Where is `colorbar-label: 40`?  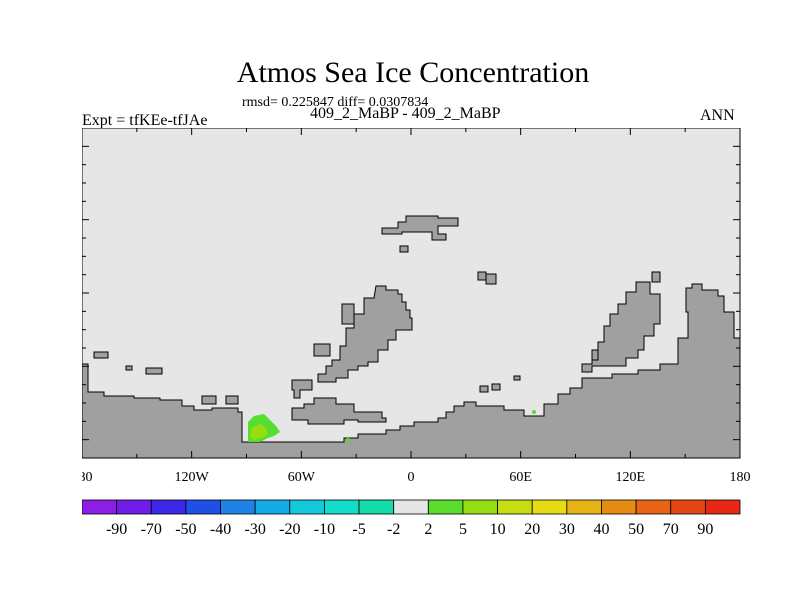
colorbar-label: 40 is located at coordinates (601, 529).